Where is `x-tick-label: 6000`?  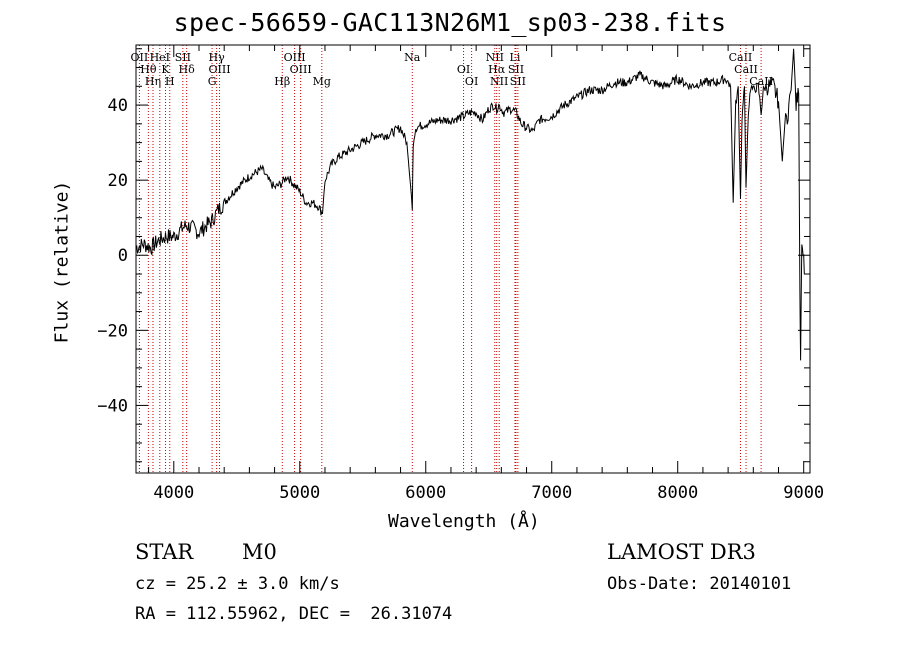
x-tick-label: 6000 is located at coordinates (425, 493).